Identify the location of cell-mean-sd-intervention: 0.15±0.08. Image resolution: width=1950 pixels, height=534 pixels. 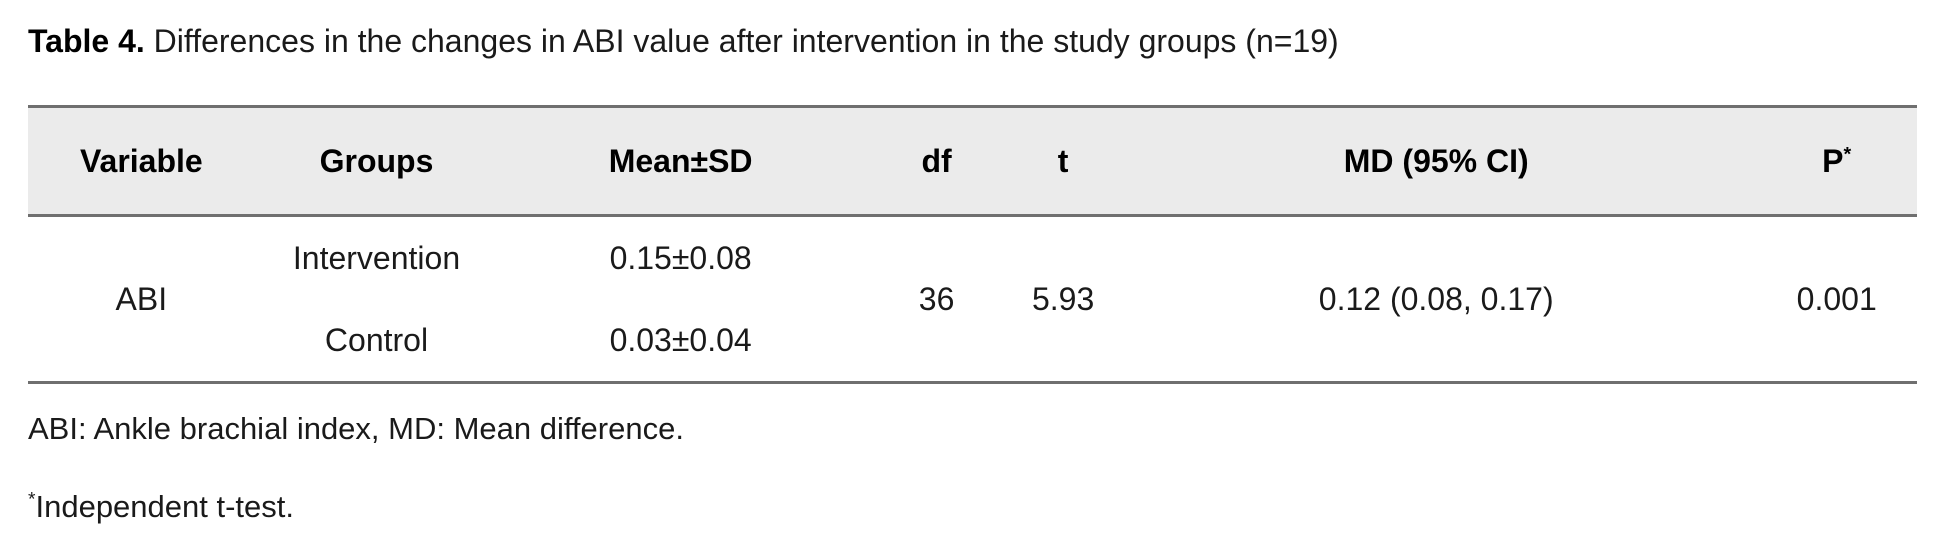
(680, 257).